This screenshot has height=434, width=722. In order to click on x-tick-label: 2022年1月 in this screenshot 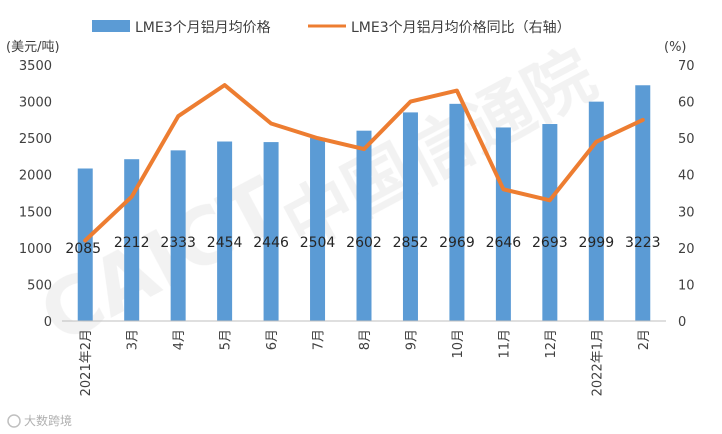, I will do `click(597, 362)`.